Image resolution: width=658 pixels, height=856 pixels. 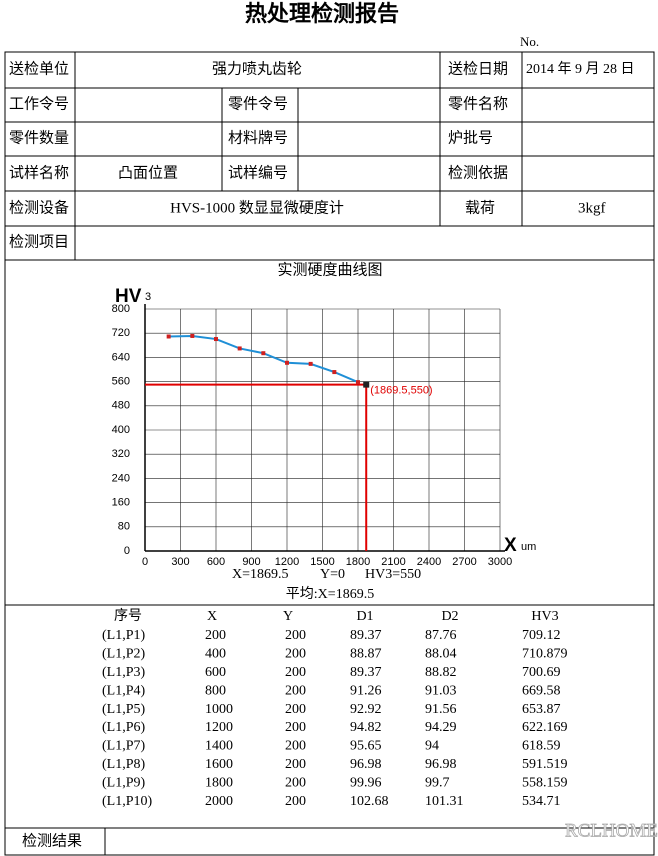 What do you see at coordinates (366, 727) in the screenshot?
I see `table-cell: 94.82` at bounding box center [366, 727].